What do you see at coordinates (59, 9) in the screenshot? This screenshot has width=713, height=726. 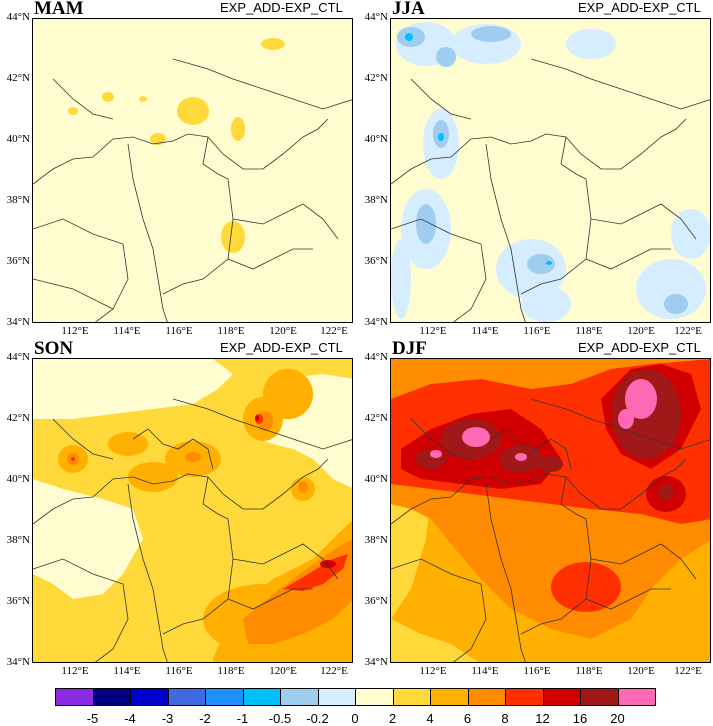 I see `panel-title: MAM` at bounding box center [59, 9].